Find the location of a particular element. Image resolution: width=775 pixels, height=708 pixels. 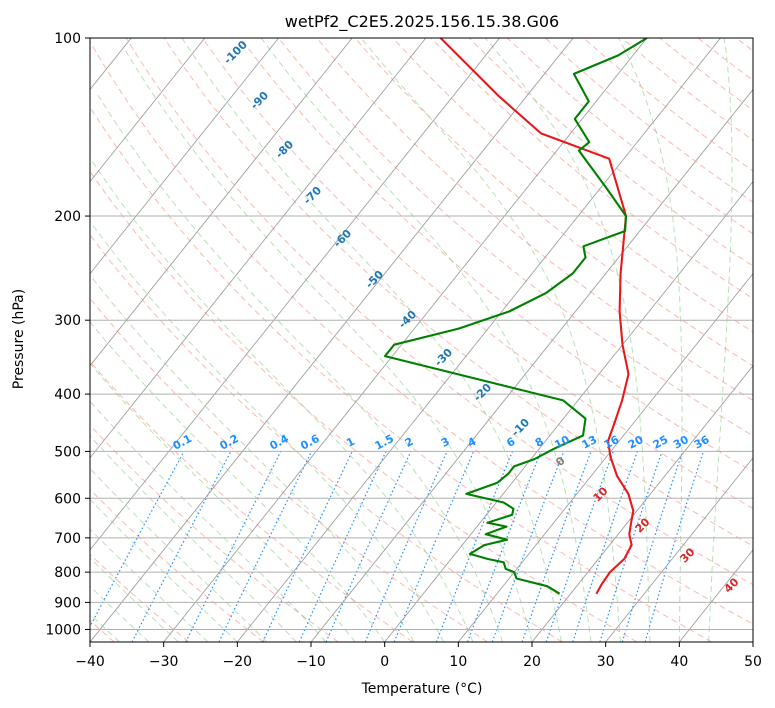

mixing-ratio-label: 10 is located at coordinates (562, 442).